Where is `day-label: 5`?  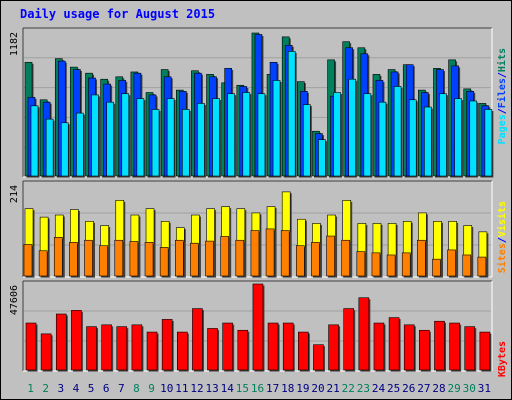
day-label: 5 is located at coordinates (91, 388).